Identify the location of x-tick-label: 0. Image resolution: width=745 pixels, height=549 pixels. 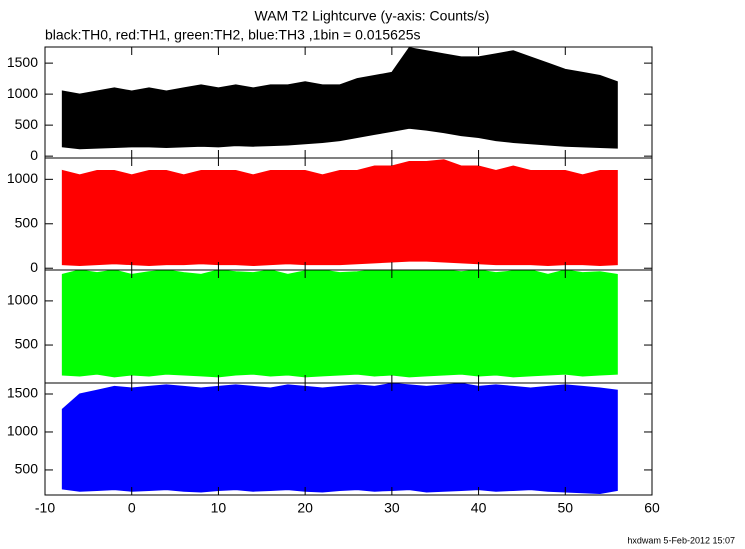
(132, 508).